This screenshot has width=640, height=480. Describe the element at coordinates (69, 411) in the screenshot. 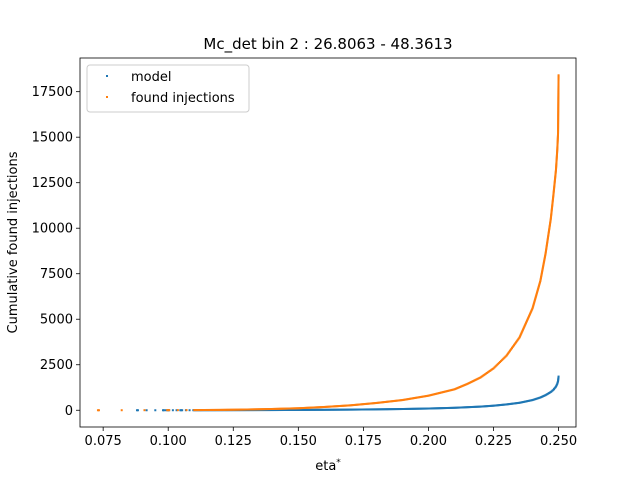

I see `y-tick-label: 0` at that location.